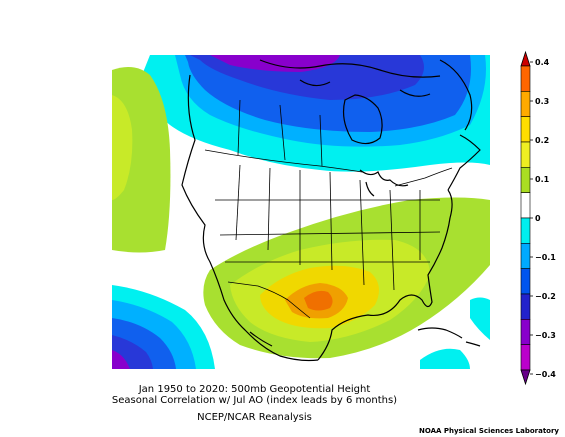 This screenshot has height=437, width=565. Describe the element at coordinates (542, 62) in the screenshot. I see `colorbar-label: 0.4` at that location.